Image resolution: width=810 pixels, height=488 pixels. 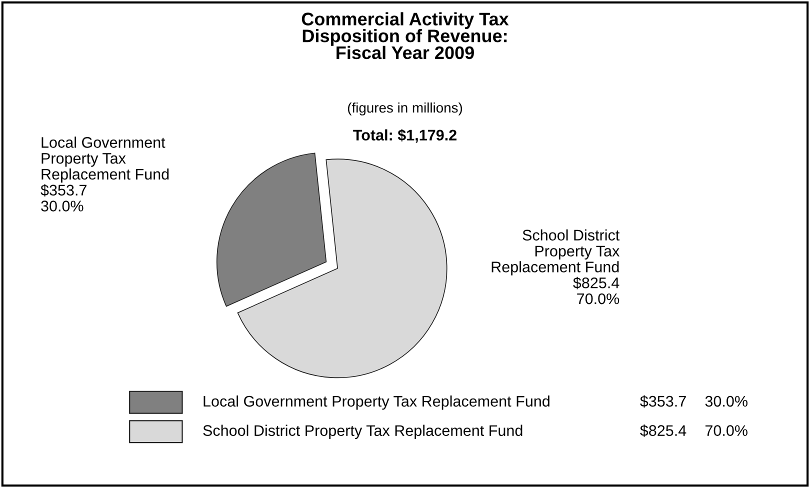 I want to click on text: $825.4 70.0%, so click(x=694, y=430).